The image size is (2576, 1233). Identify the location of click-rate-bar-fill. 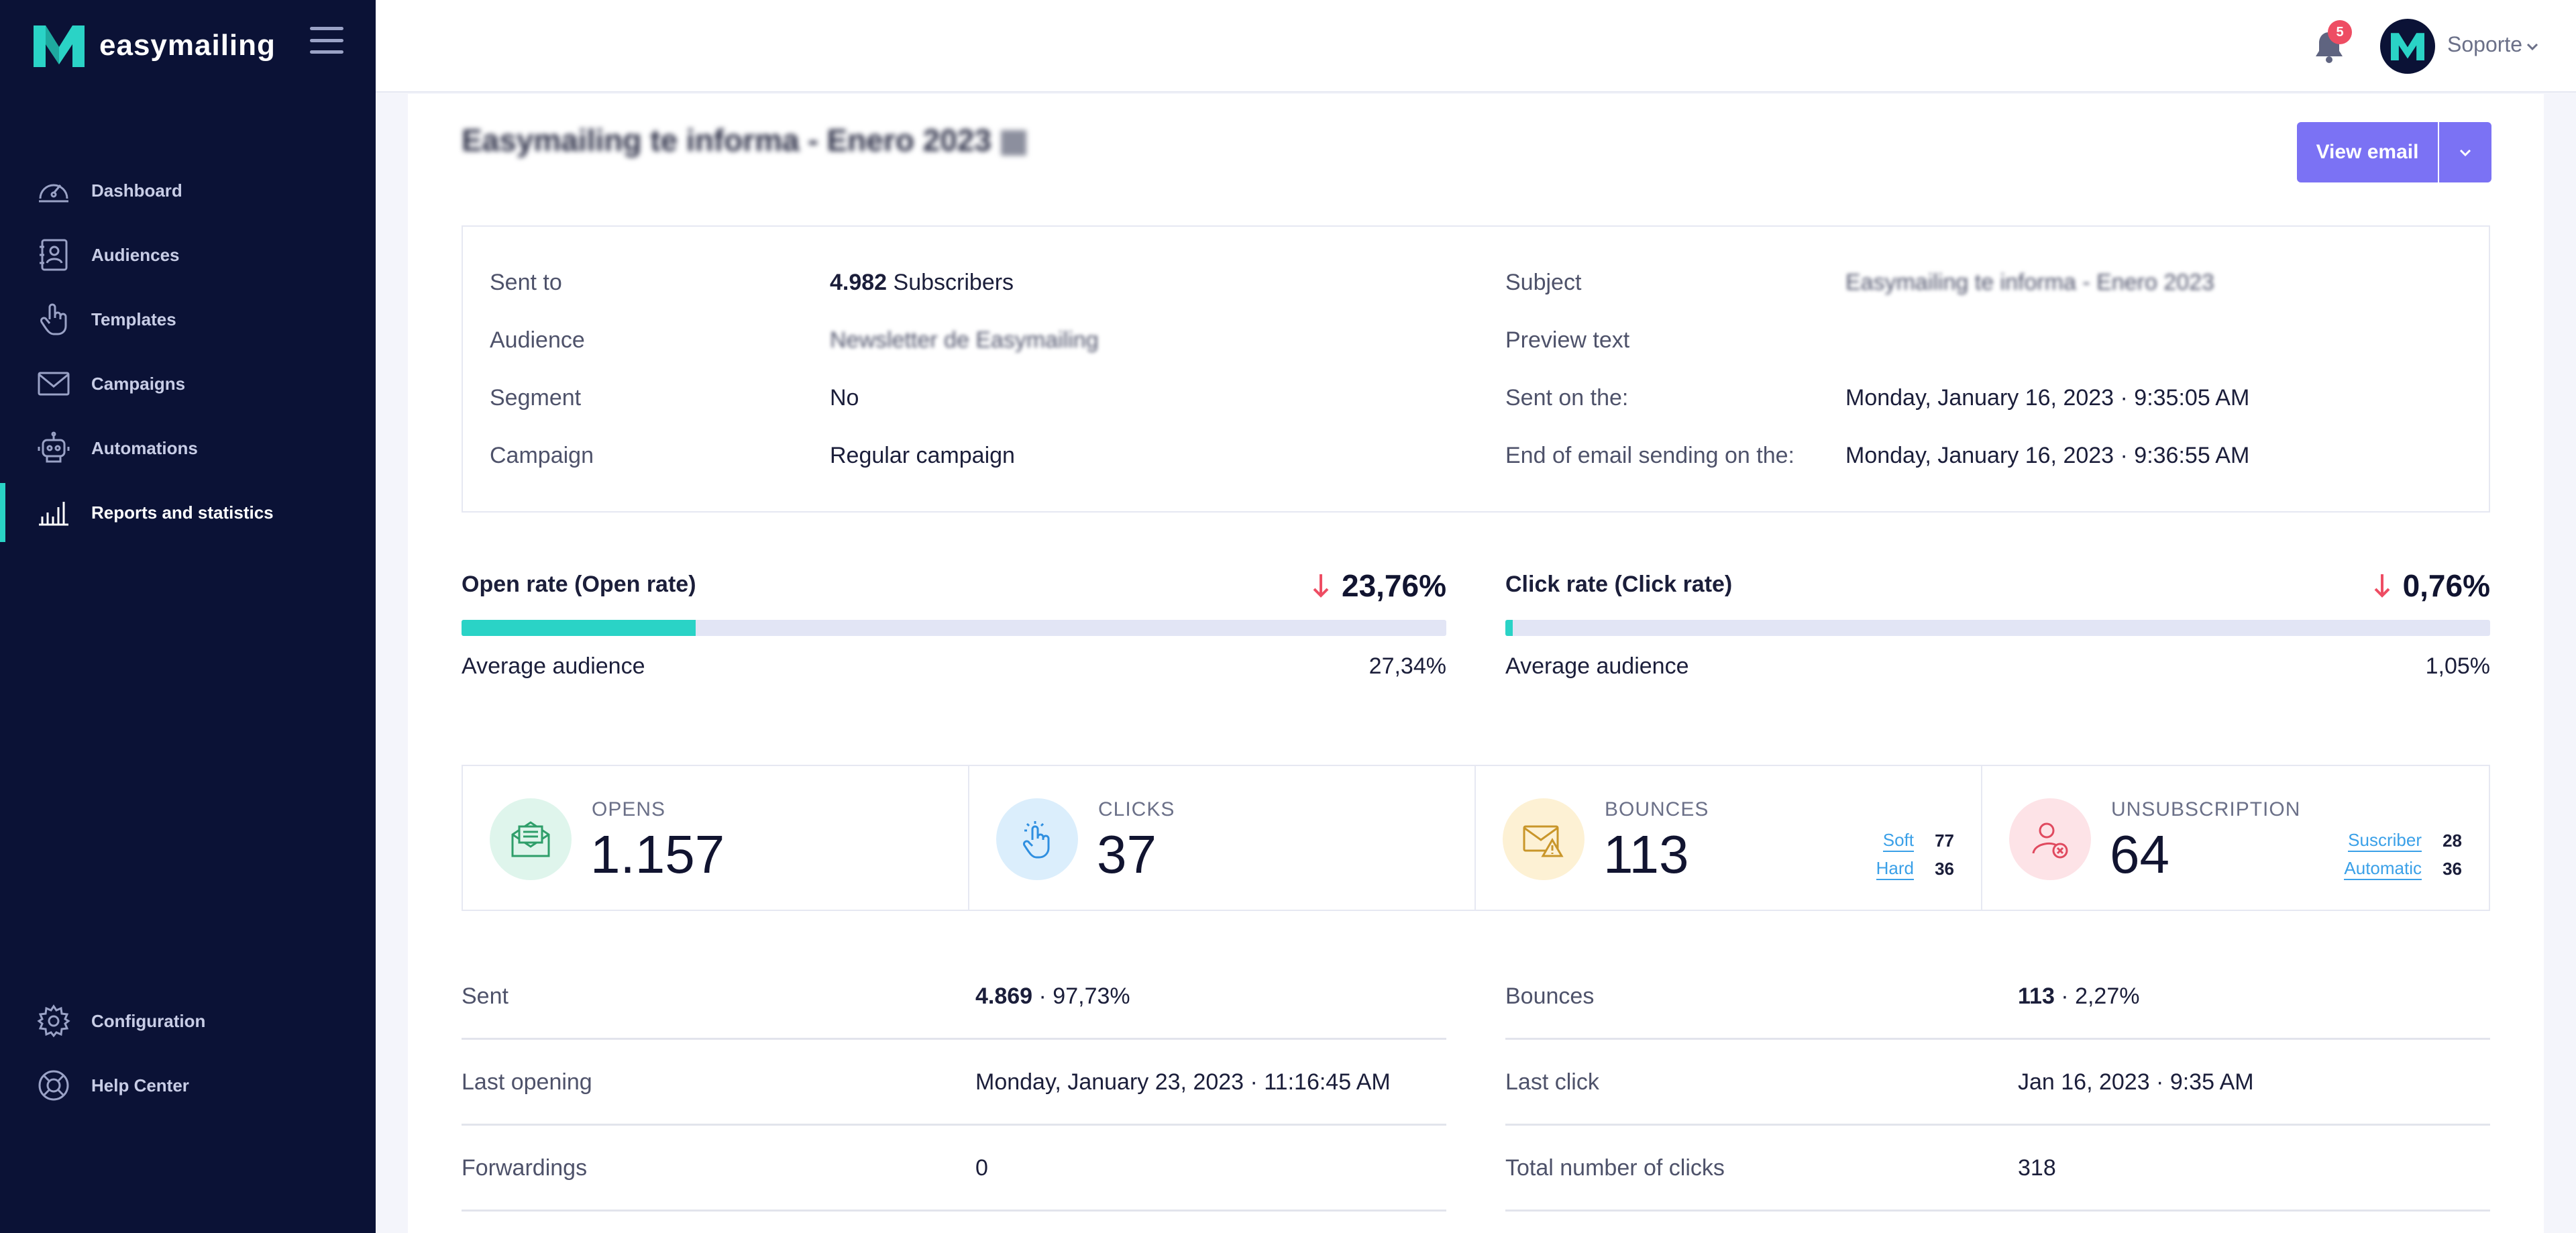
(1509, 628).